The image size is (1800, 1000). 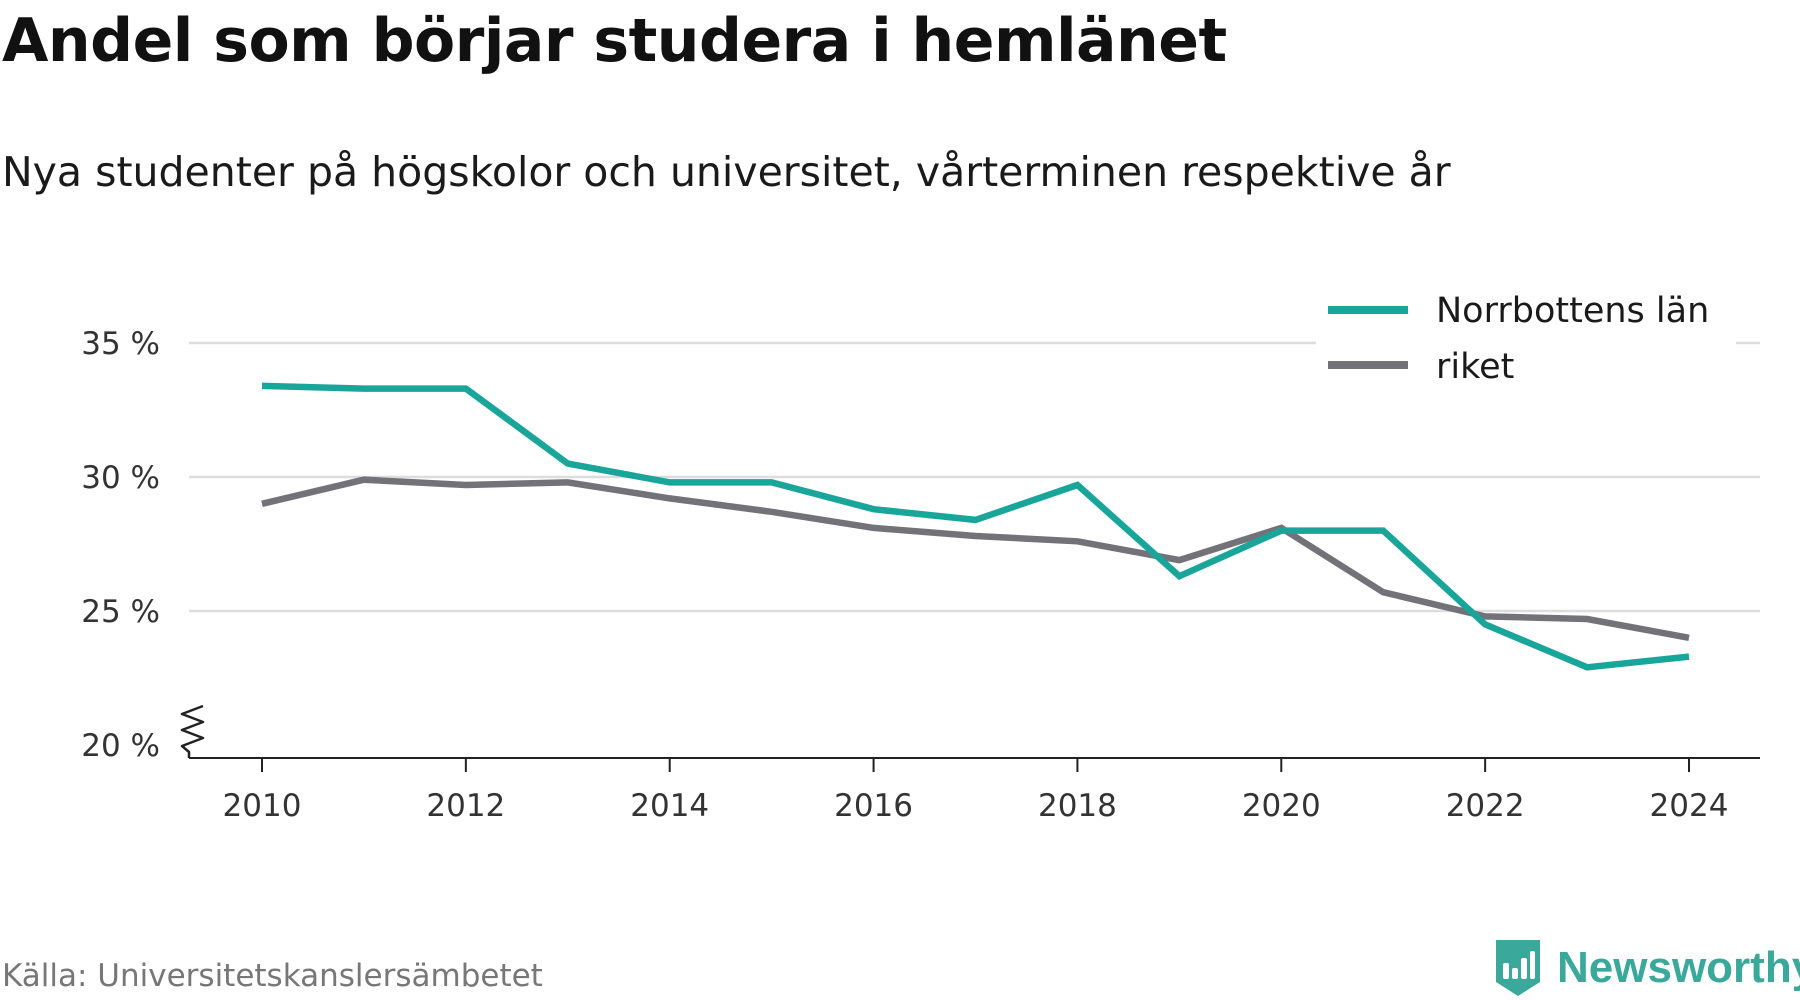 What do you see at coordinates (614, 41) in the screenshot?
I see `chart-title: Andel som börjar studera i hemlänet` at bounding box center [614, 41].